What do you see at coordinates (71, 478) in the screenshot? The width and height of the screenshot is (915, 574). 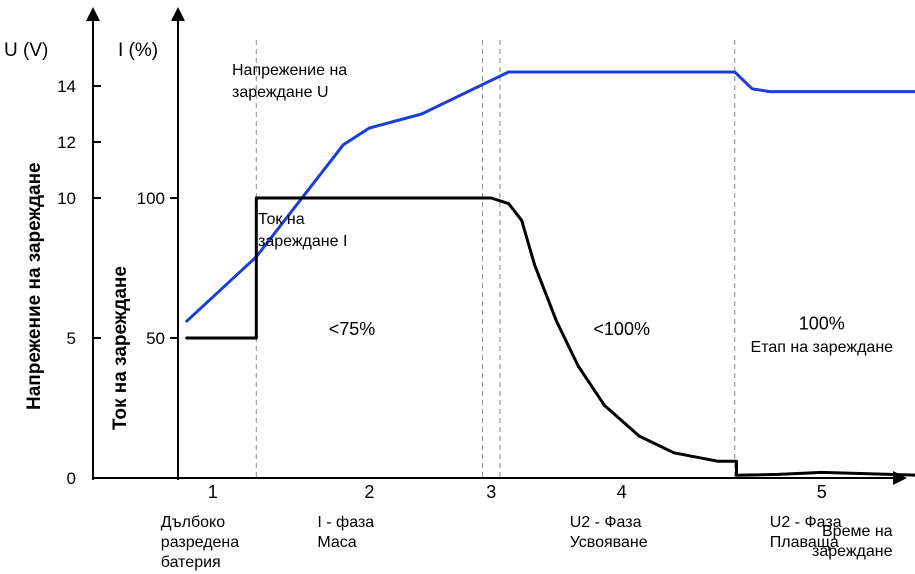 I see `u-tick-label-0: 0` at bounding box center [71, 478].